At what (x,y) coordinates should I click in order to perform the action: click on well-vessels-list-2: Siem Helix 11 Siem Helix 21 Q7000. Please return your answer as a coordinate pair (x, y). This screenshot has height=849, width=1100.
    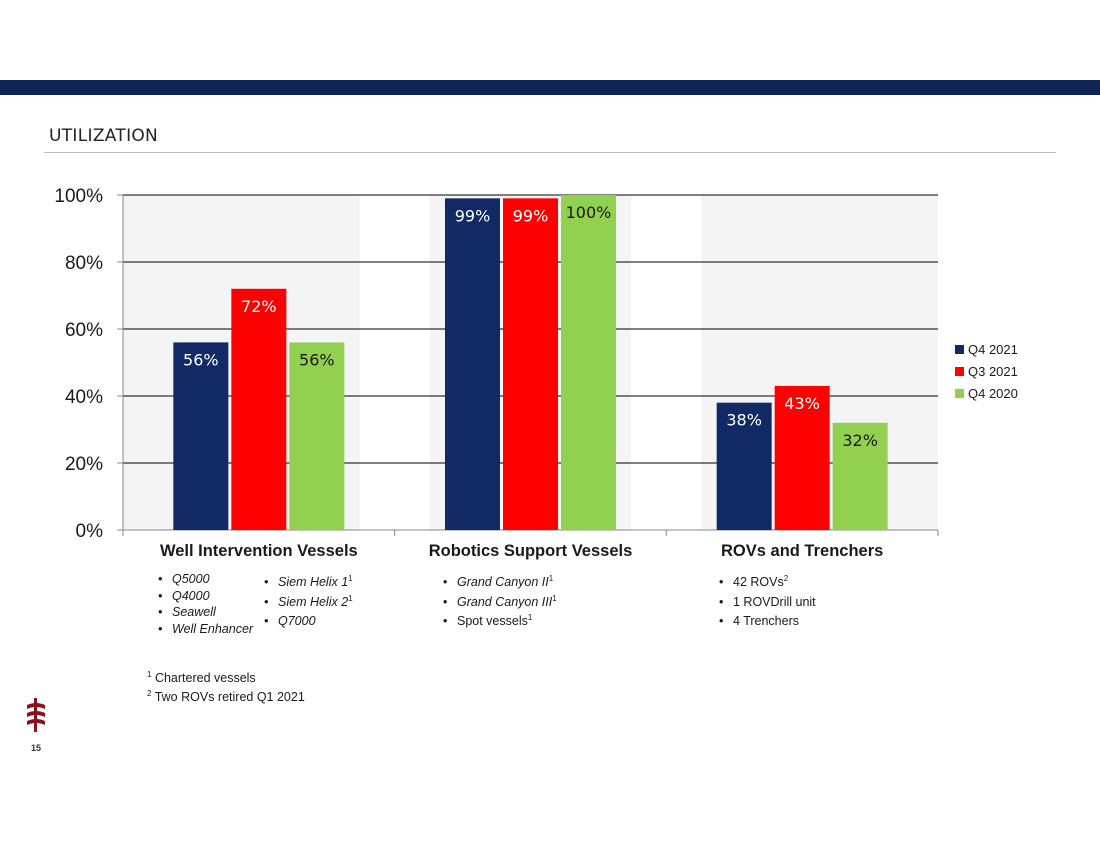
    Looking at the image, I should click on (308, 600).